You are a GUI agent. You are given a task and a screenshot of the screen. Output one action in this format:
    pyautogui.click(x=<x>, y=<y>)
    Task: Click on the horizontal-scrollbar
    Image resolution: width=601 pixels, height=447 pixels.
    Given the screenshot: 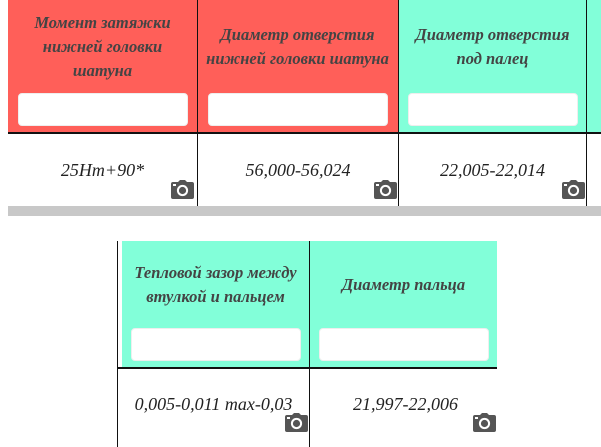 What is the action you would take?
    pyautogui.click(x=304, y=211)
    